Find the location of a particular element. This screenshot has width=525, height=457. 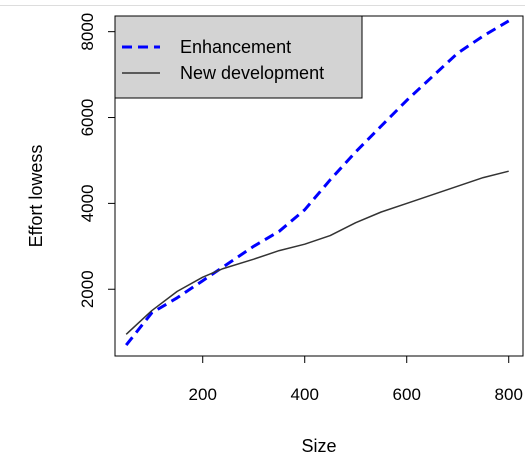

legend: Enhancement New development is located at coordinates (238, 57).